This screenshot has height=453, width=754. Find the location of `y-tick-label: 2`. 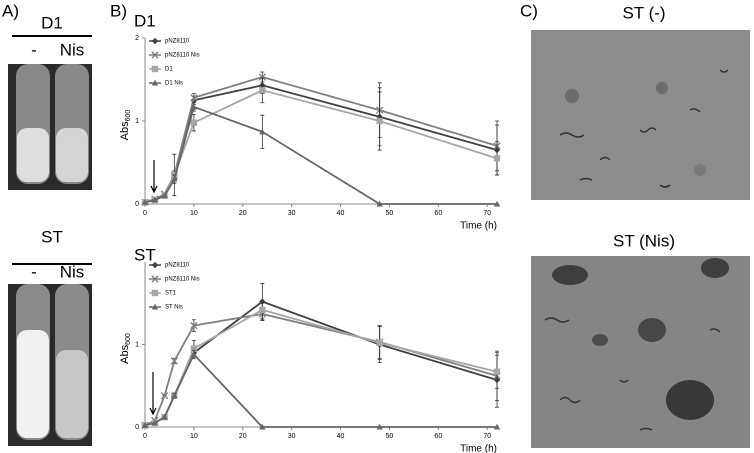

y-tick-label: 2 is located at coordinates (137, 38).